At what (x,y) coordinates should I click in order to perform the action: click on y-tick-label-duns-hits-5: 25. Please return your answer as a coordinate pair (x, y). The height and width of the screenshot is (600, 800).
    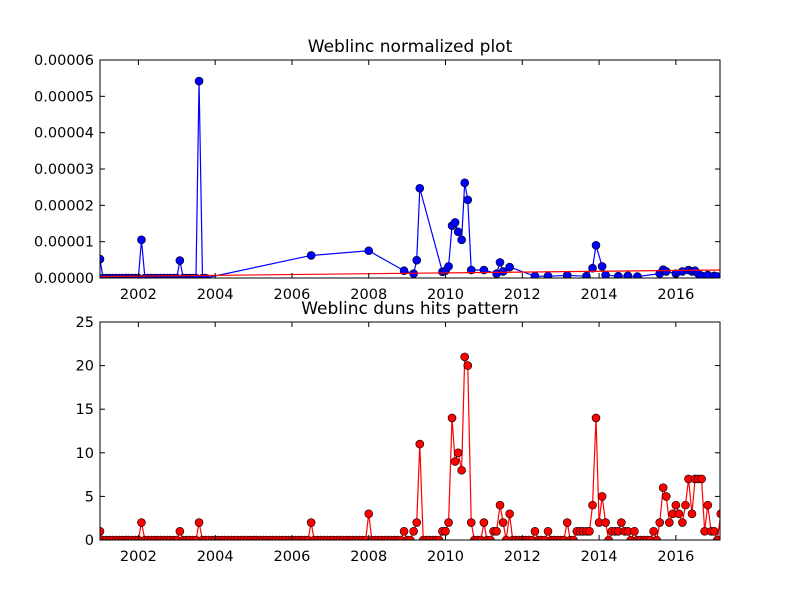
    Looking at the image, I should click on (85, 323).